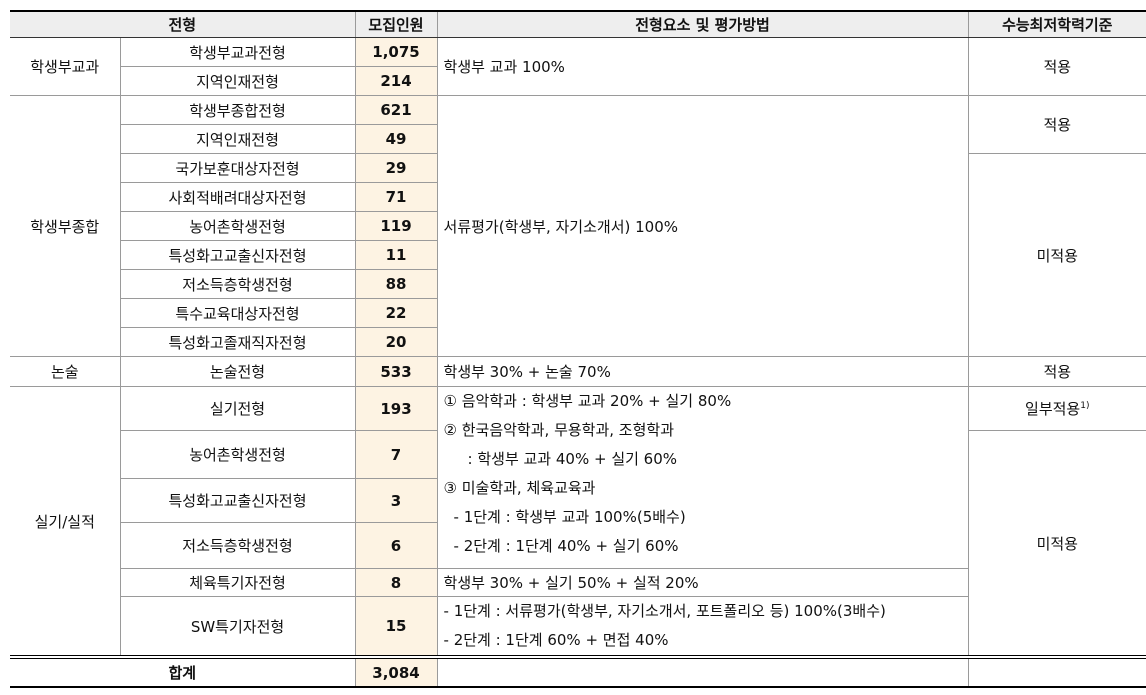 The width and height of the screenshot is (1146, 695). I want to click on total-quota: 3,084, so click(396, 671).